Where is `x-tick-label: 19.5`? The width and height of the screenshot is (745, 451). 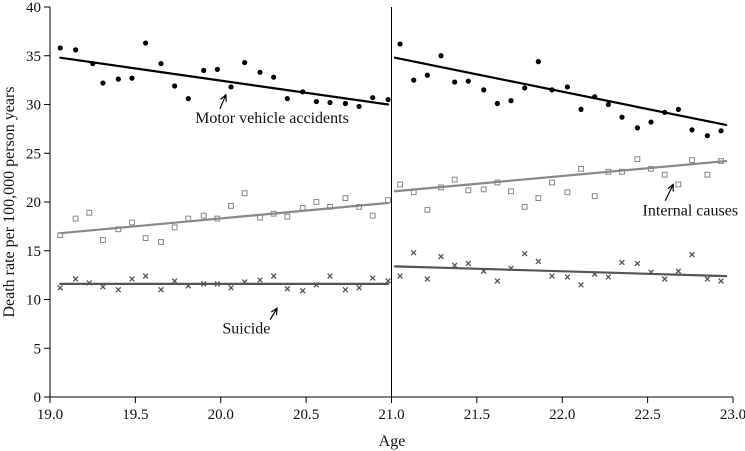 x-tick-label: 19.5 is located at coordinates (135, 415).